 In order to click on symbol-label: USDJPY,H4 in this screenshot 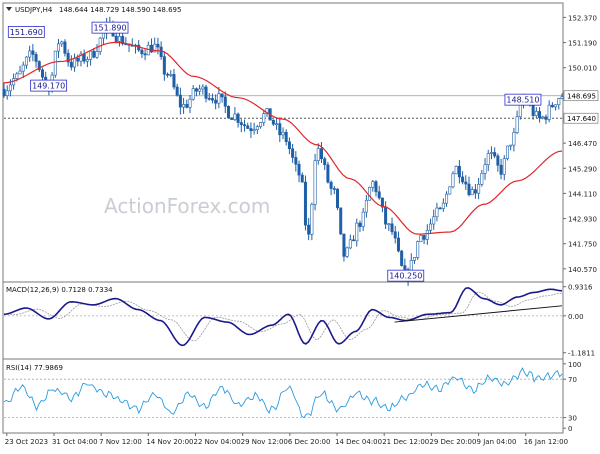, I will do `click(34, 10)`.